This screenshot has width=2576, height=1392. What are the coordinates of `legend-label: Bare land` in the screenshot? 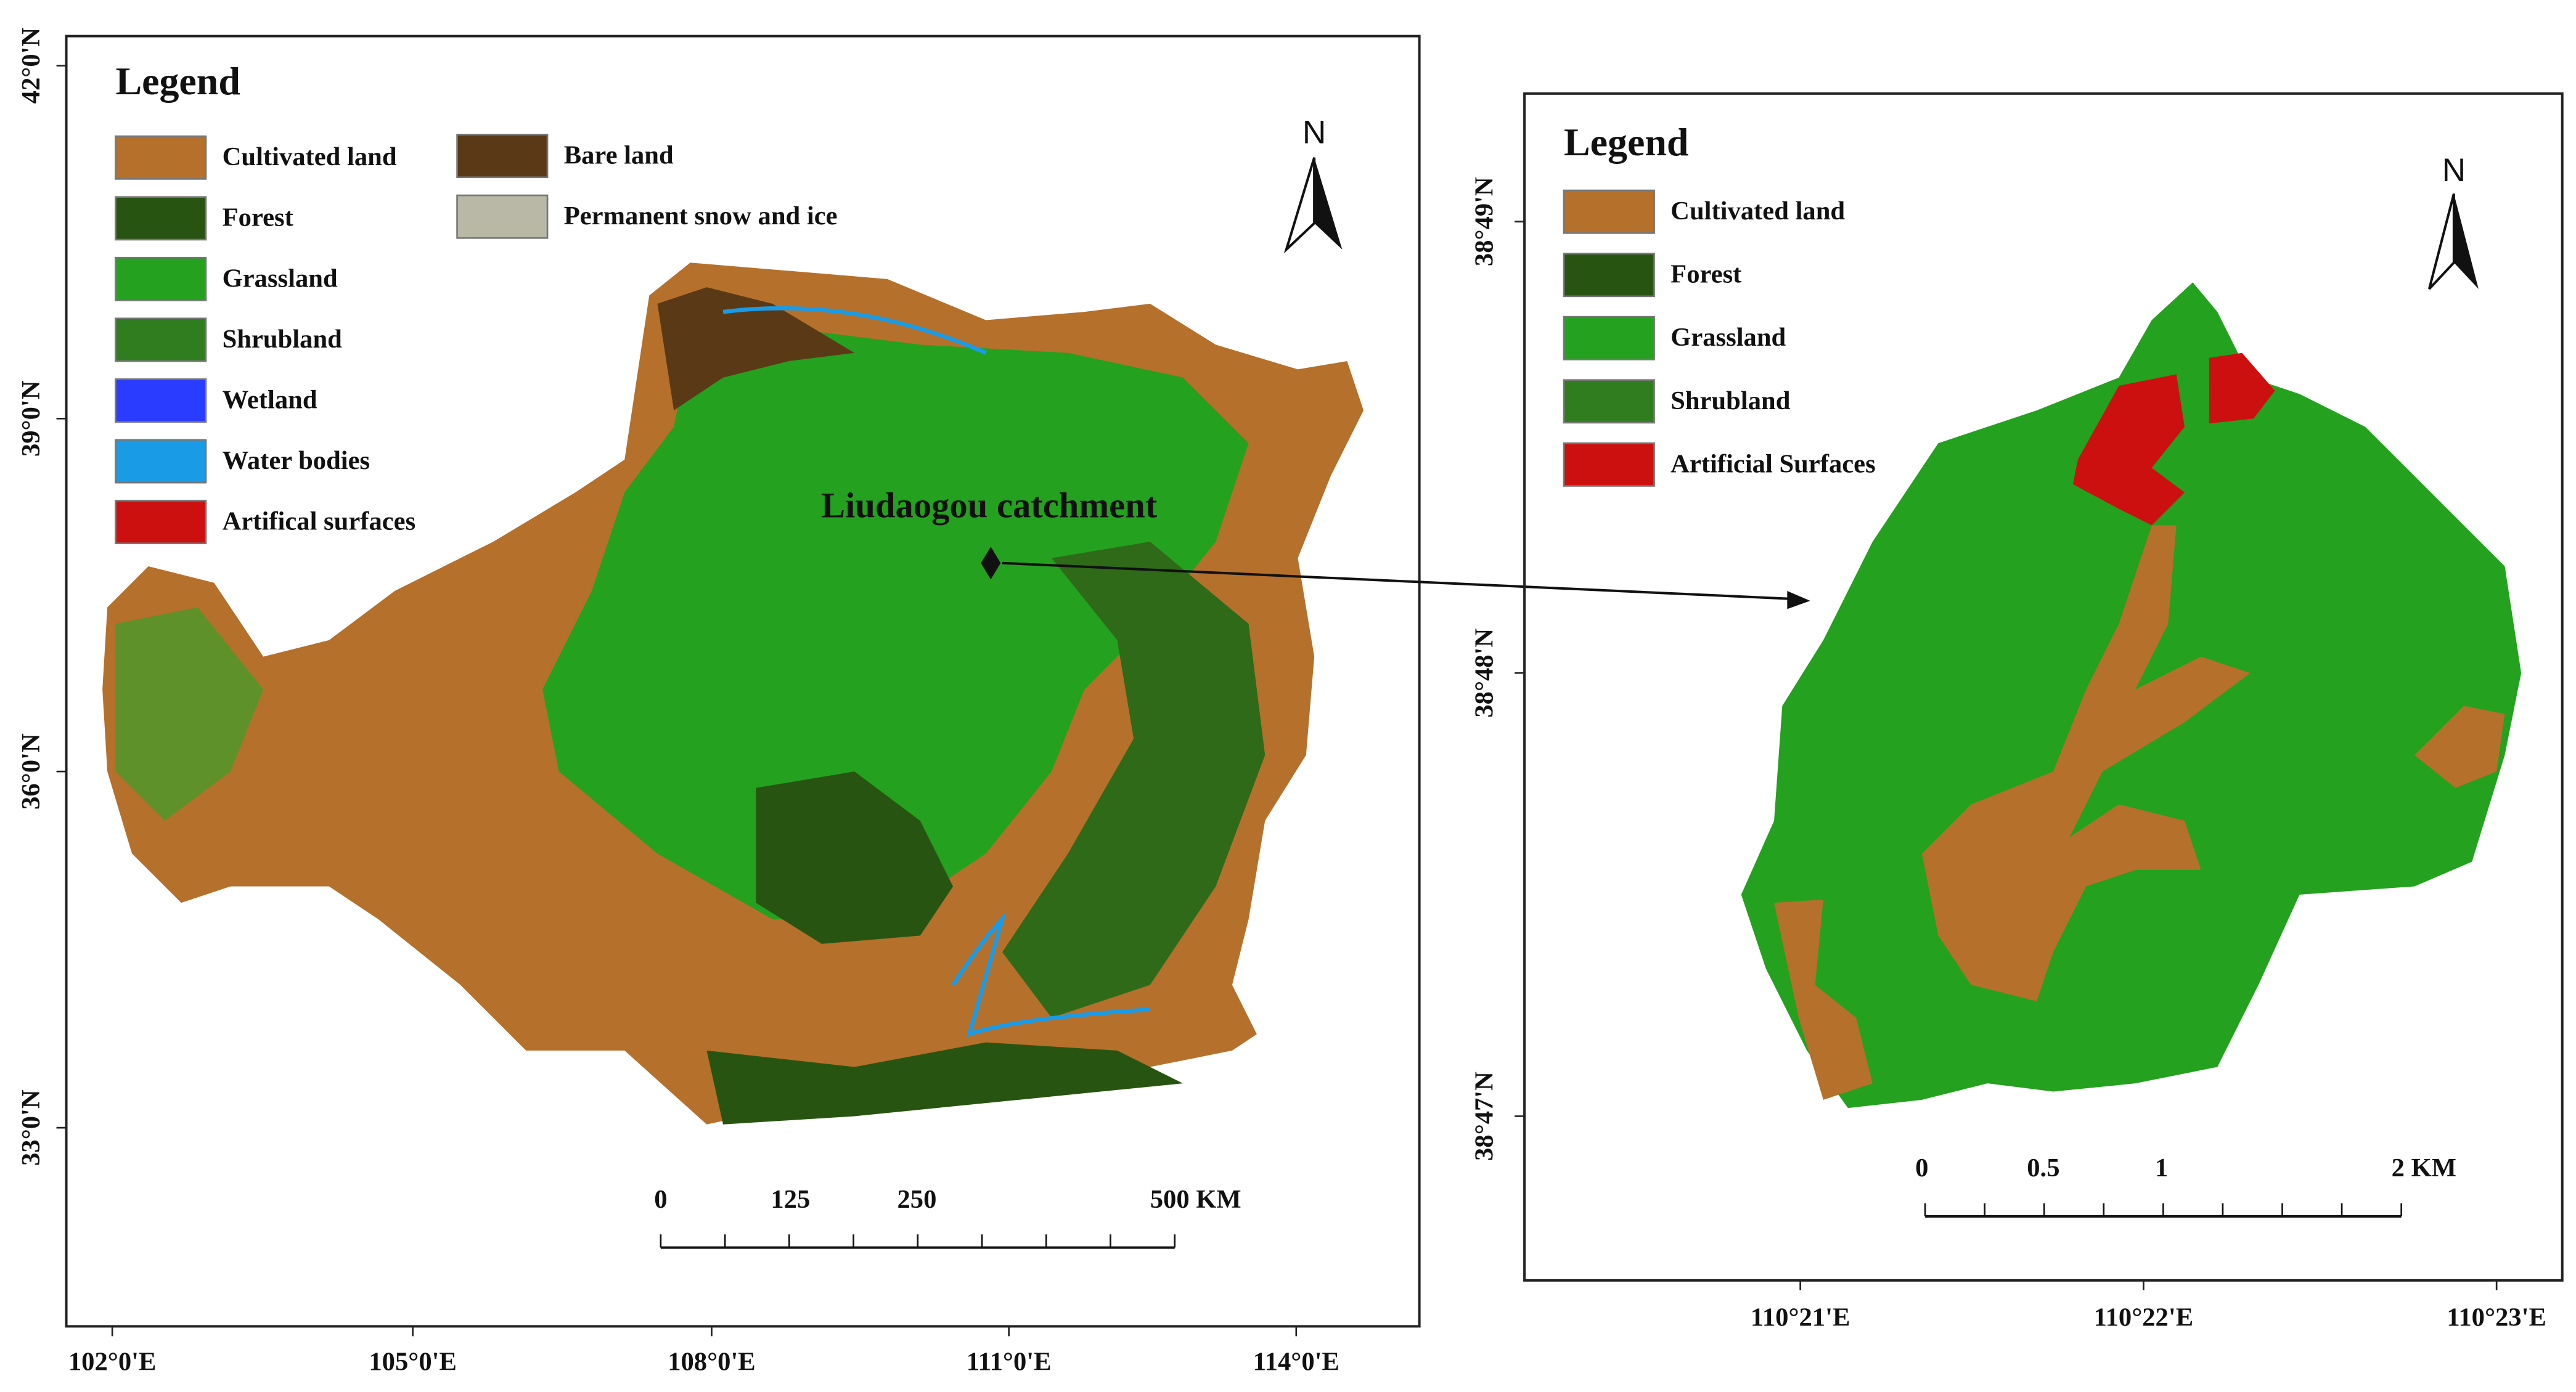 It's located at (619, 155).